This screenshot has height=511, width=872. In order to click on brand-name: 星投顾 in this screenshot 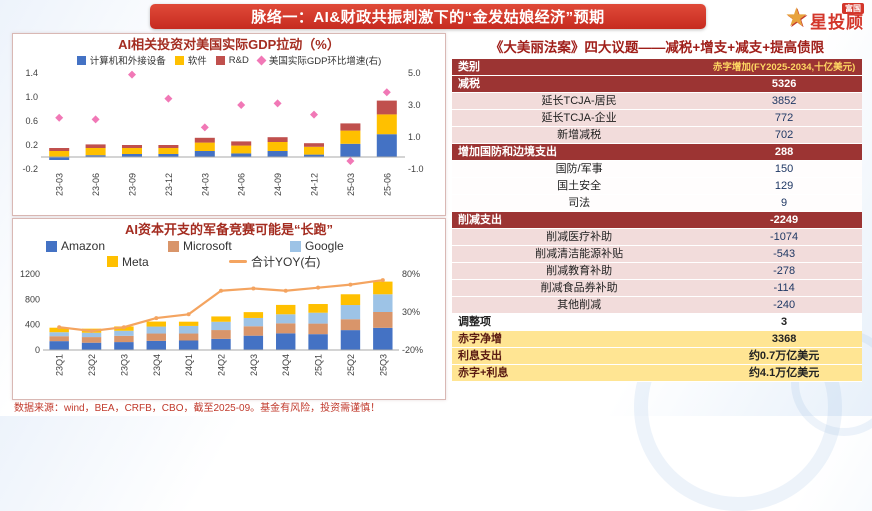, I will do `click(837, 22)`.